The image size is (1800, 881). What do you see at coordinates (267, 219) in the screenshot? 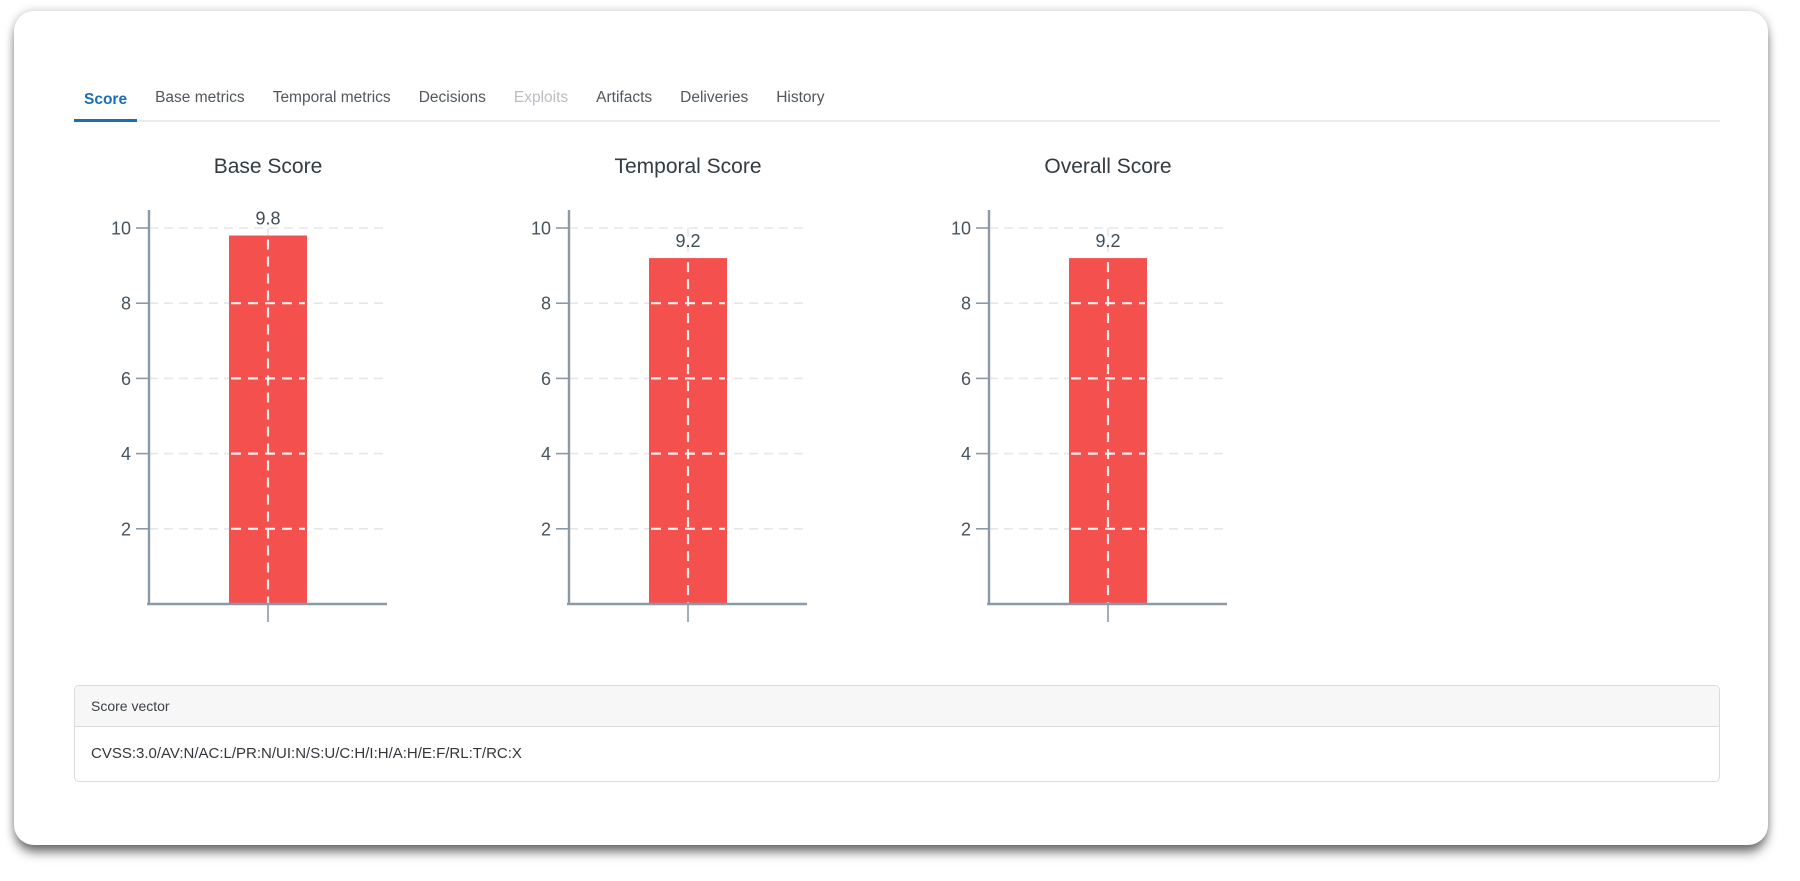
I see `bar-value-label: 9.8` at bounding box center [267, 219].